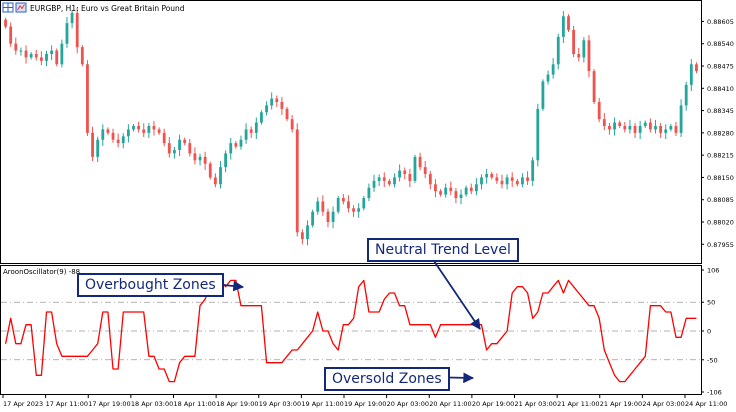 Image resolution: width=736 pixels, height=412 pixels. Describe the element at coordinates (711, 332) in the screenshot. I see `oscillator-axis: 106 50 0 -50 -106` at that location.